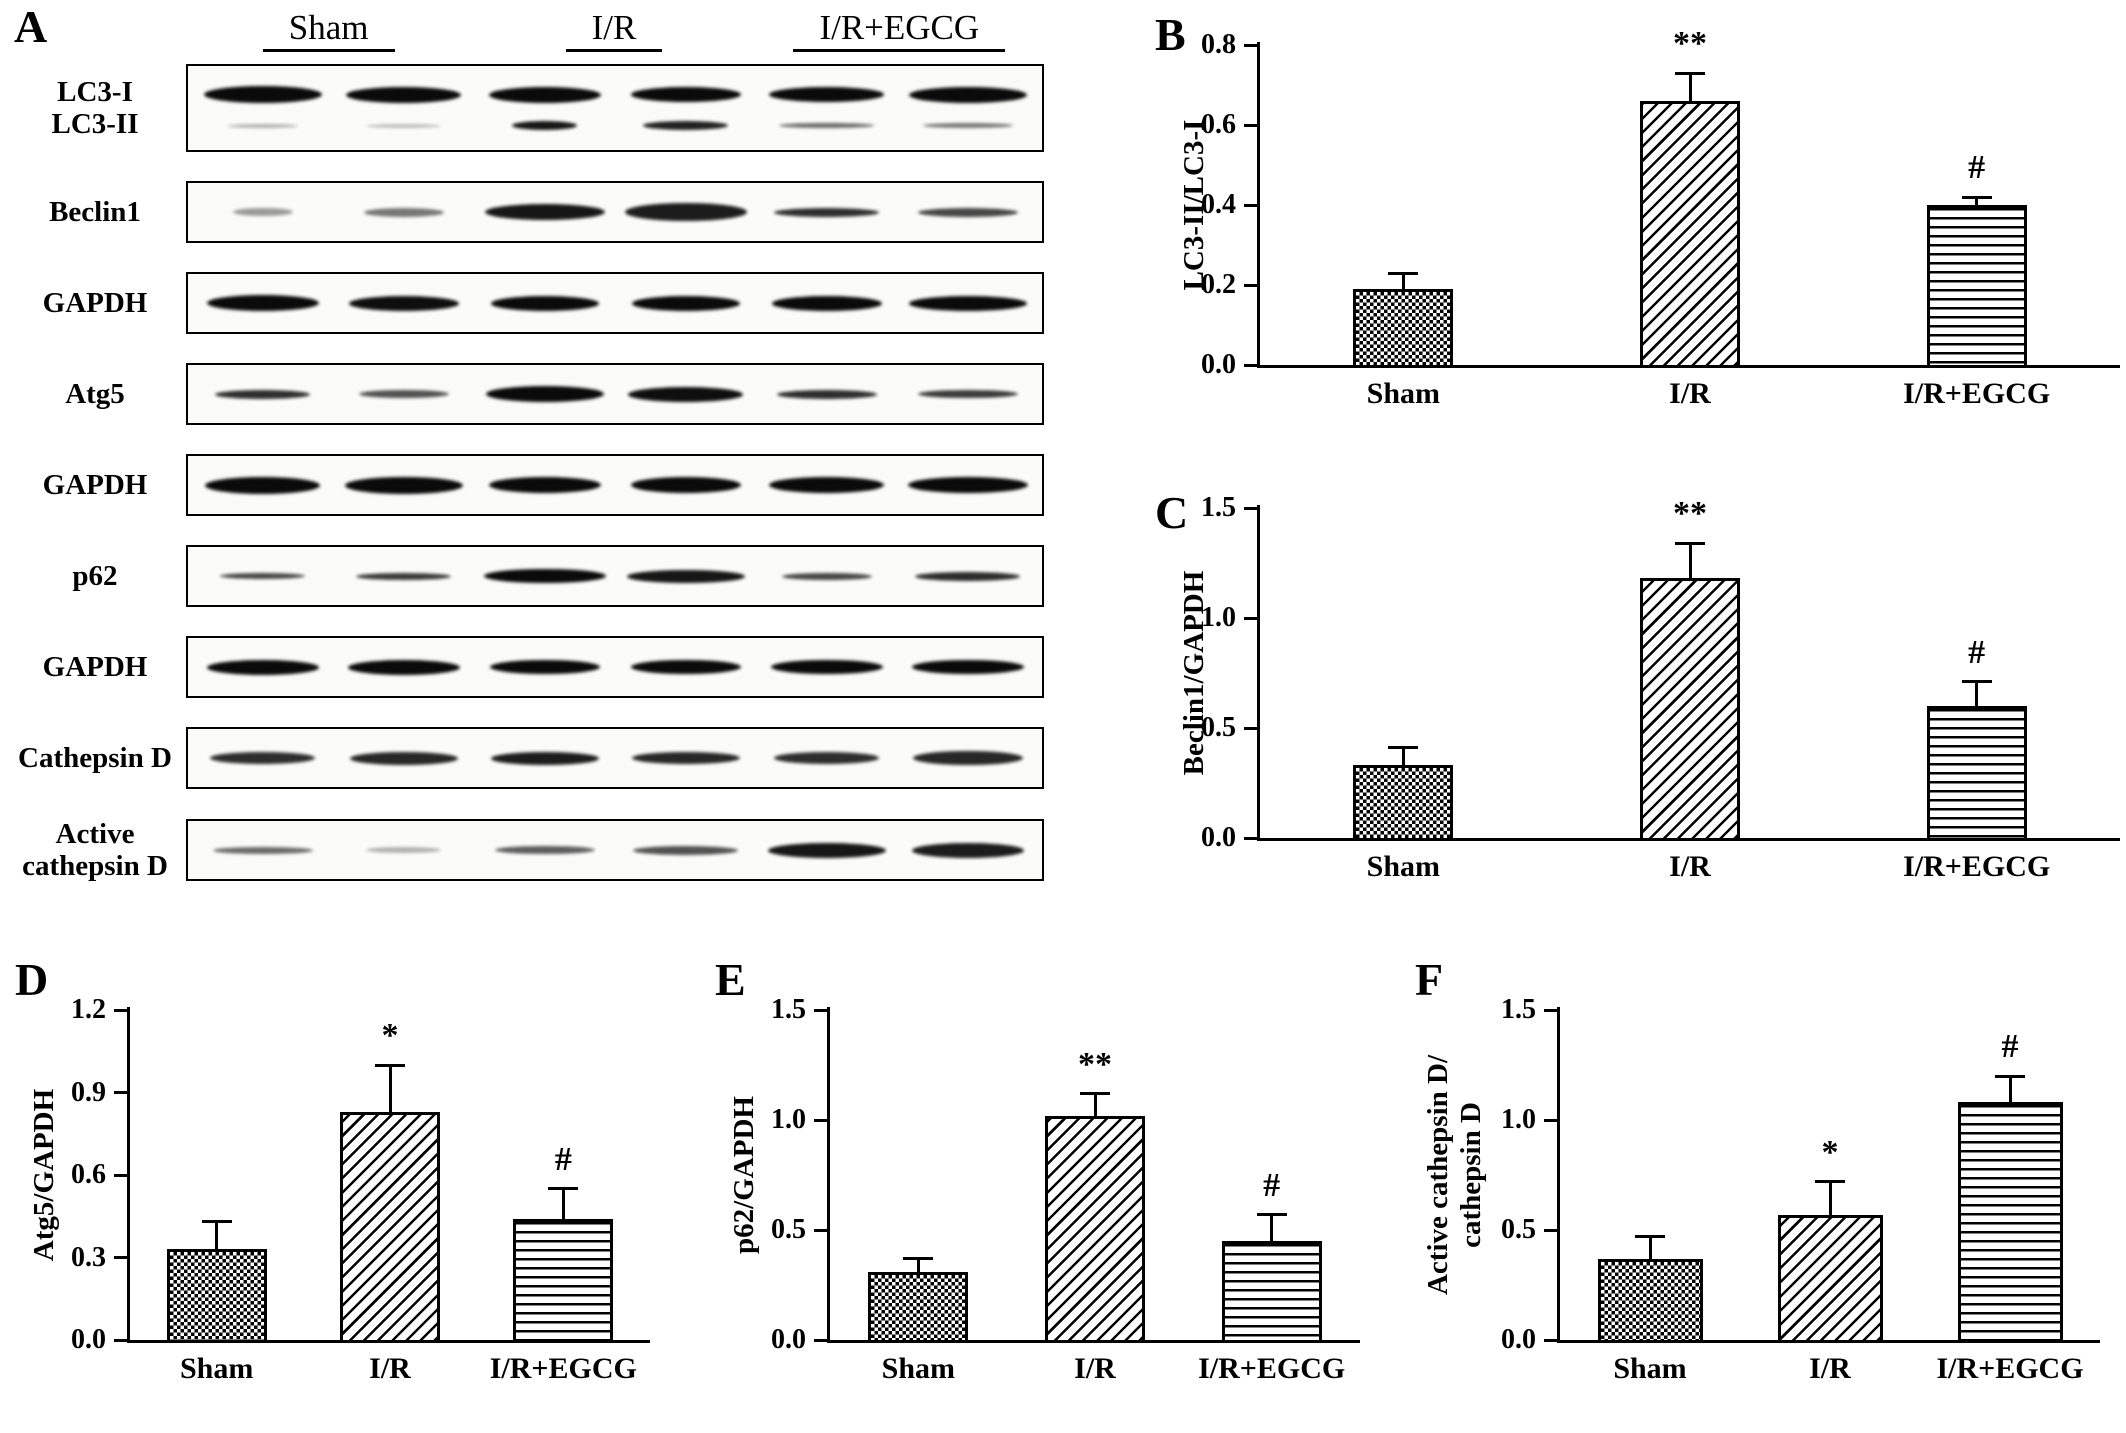  I want to click on panel-letter-b: B, so click(1170, 34).